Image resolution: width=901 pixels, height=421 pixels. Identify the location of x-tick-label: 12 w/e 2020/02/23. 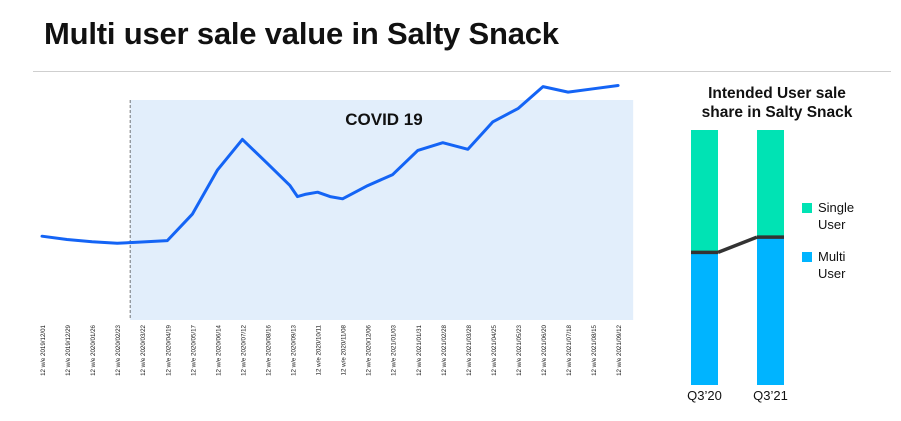
(118, 349).